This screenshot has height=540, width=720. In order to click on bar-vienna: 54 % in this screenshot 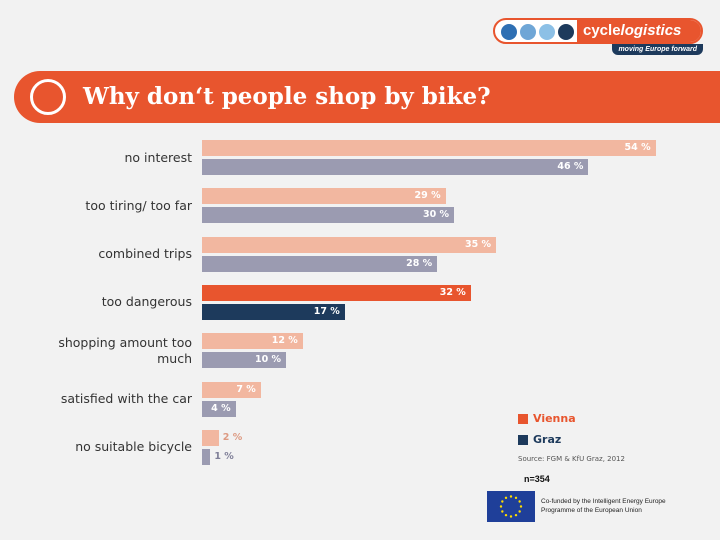, I will do `click(429, 148)`.